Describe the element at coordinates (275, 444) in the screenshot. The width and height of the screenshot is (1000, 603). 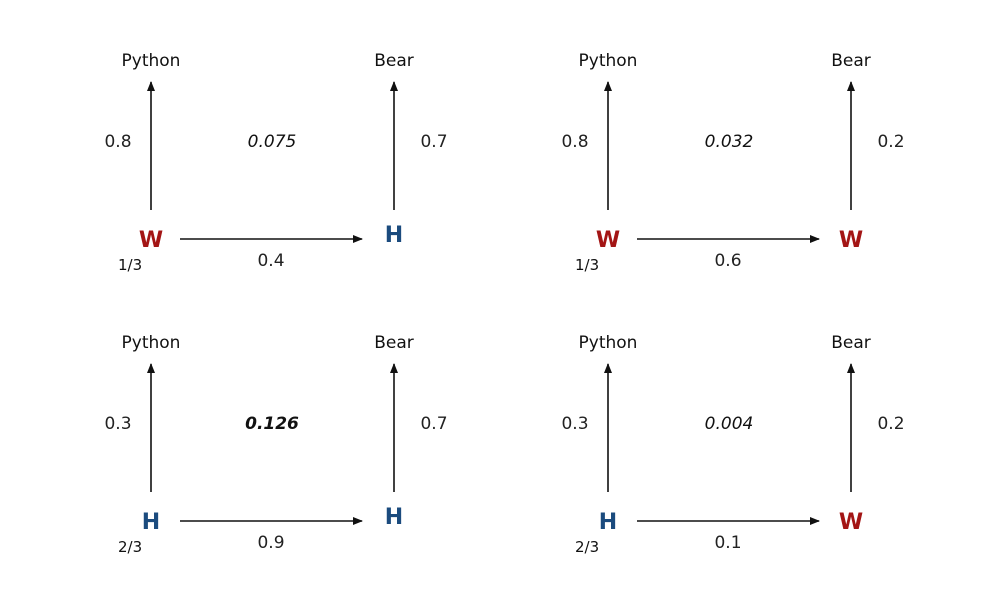
I see `panel-bottom-left: Python Bear 0.3 0.7 0.126 H H 0.9 2/3` at that location.